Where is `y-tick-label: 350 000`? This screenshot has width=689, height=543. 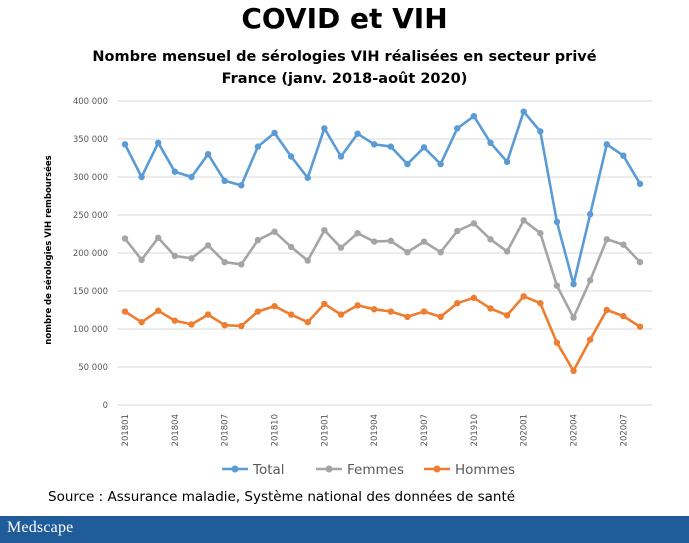 y-tick-label: 350 000 is located at coordinates (90, 140).